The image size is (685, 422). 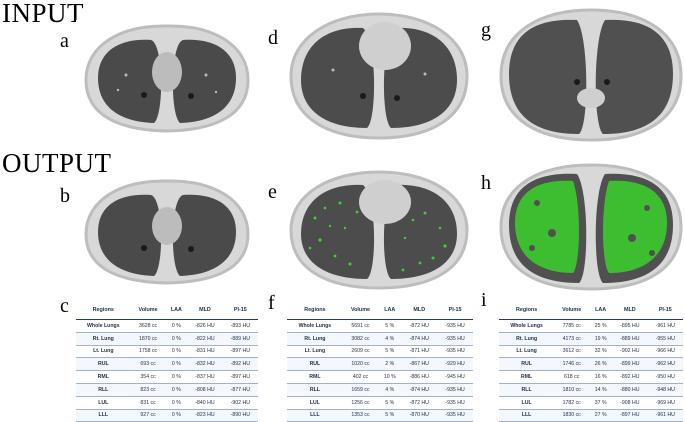 I want to click on cell: -808 HU, so click(x=205, y=390).